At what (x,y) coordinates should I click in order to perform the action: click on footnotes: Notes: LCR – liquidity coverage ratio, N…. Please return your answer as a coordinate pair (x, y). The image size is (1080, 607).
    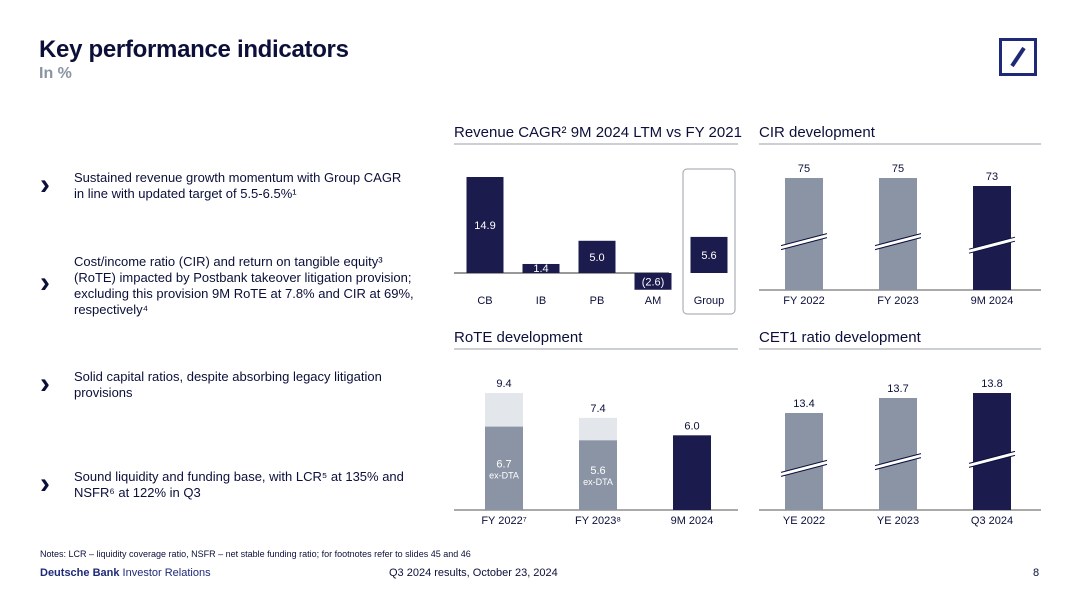
    Looking at the image, I should click on (255, 554).